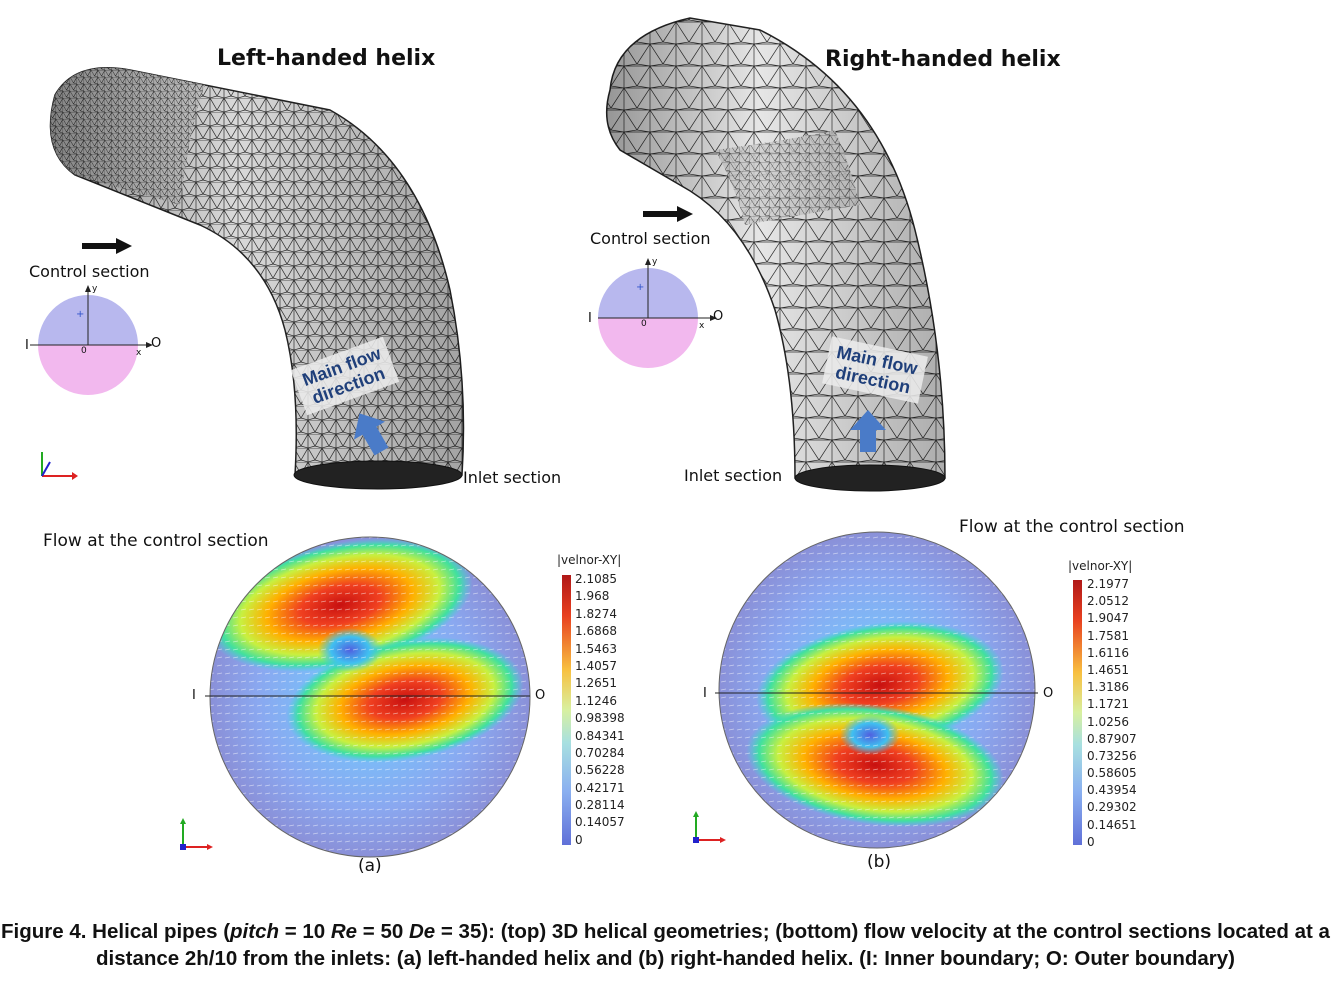 Image resolution: width=1331 pixels, height=1001 pixels. I want to click on control-section-label-right: Control section, so click(650, 238).